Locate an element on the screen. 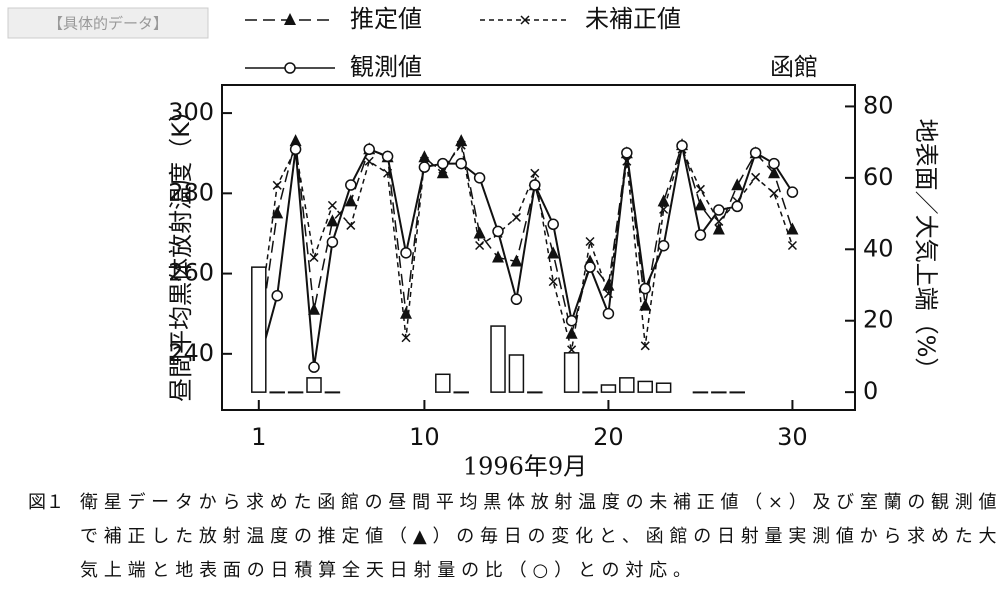 The height and width of the screenshot is (591, 996). legend-label: 推定値 is located at coordinates (386, 19).